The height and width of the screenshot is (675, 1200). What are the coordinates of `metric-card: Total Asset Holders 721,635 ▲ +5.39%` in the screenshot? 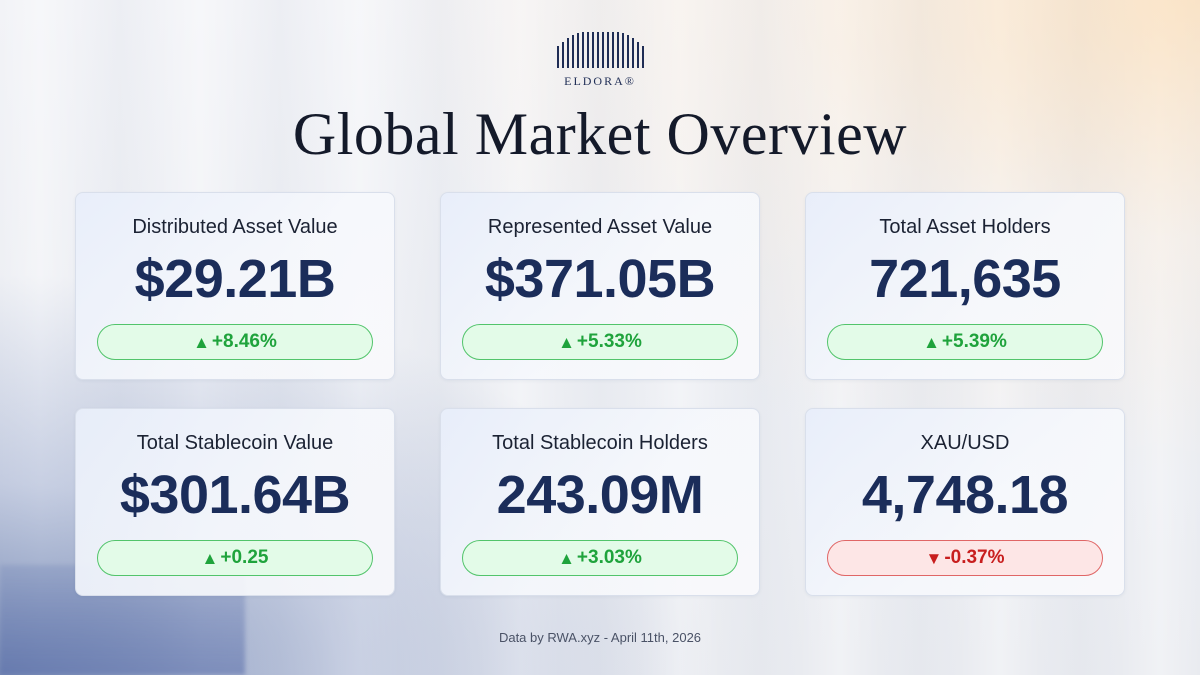 It's located at (965, 286).